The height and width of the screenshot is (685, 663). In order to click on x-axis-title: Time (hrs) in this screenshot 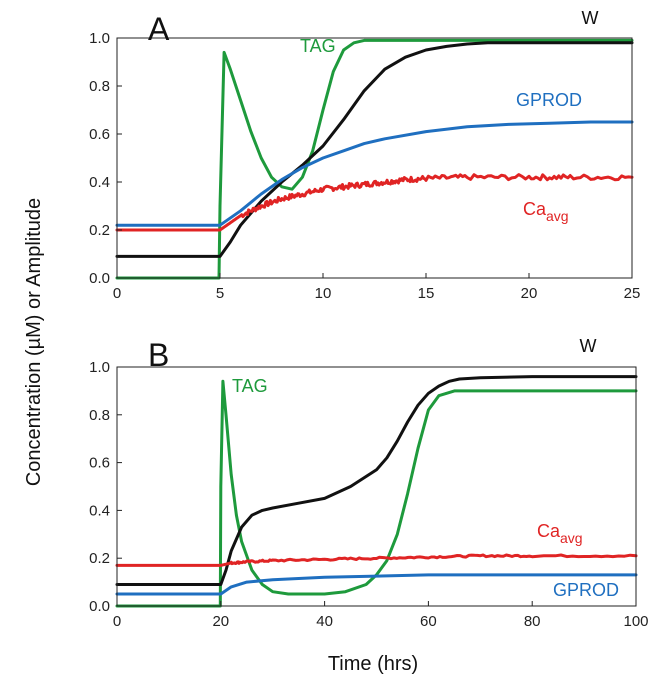, I will do `click(373, 664)`.